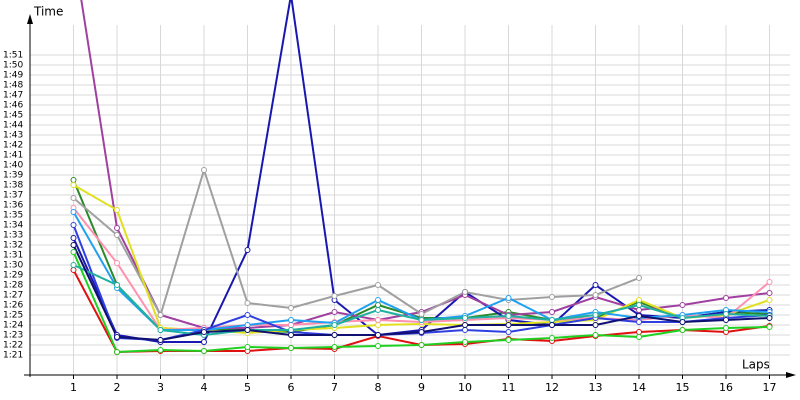 This screenshot has height=400, width=800. What do you see at coordinates (378, 387) in the screenshot?
I see `x-tick-label: 8` at bounding box center [378, 387].